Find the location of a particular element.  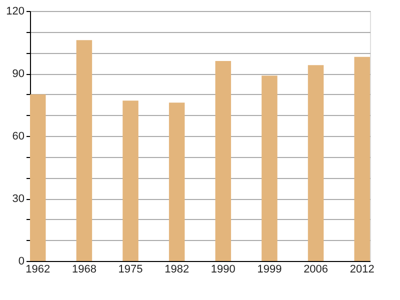

x-tick-label: 1990 is located at coordinates (223, 270).